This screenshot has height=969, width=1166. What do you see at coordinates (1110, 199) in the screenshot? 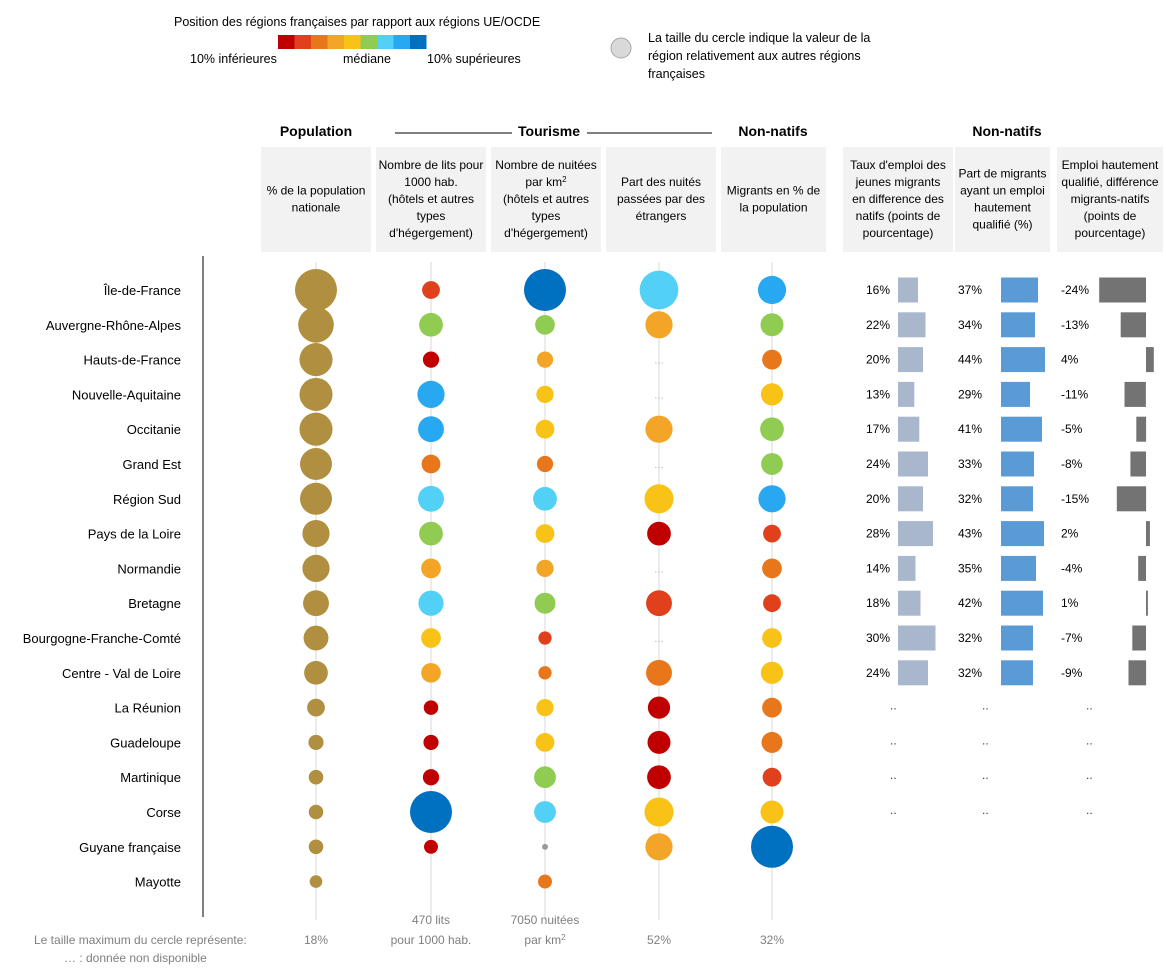
I see `column-header-line: migrants-natifs` at bounding box center [1110, 199].